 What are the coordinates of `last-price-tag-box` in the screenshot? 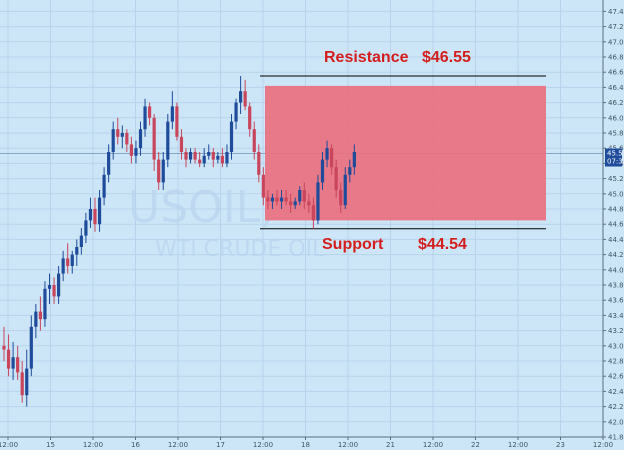 It's located at (613, 157).